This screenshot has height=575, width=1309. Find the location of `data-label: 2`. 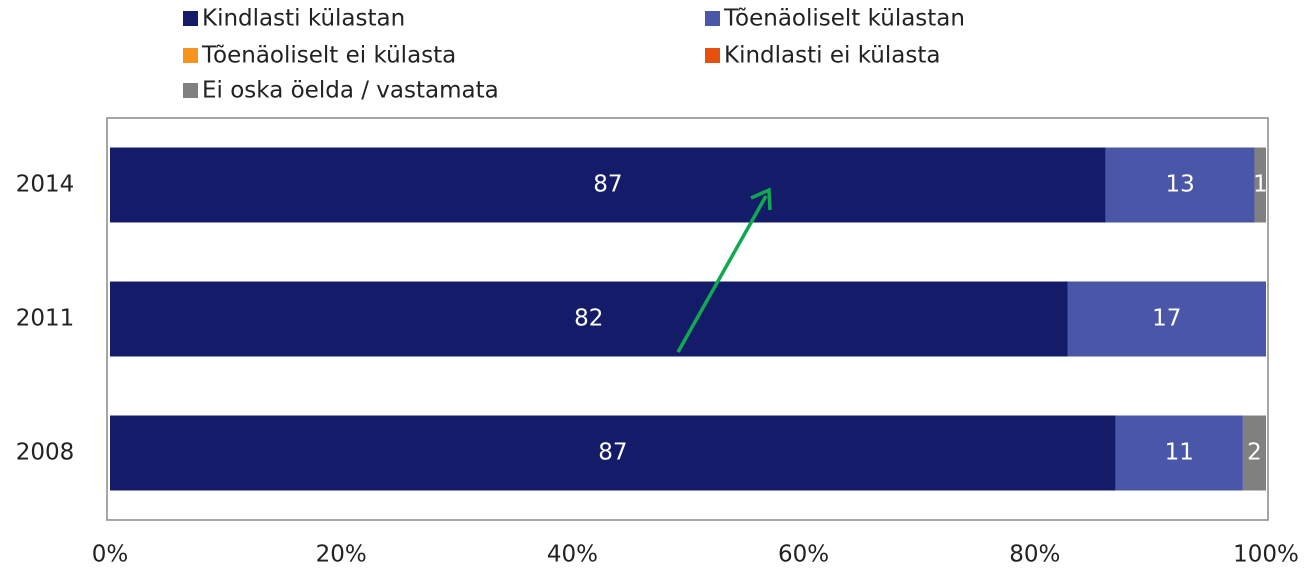

data-label: 2 is located at coordinates (1254, 453).